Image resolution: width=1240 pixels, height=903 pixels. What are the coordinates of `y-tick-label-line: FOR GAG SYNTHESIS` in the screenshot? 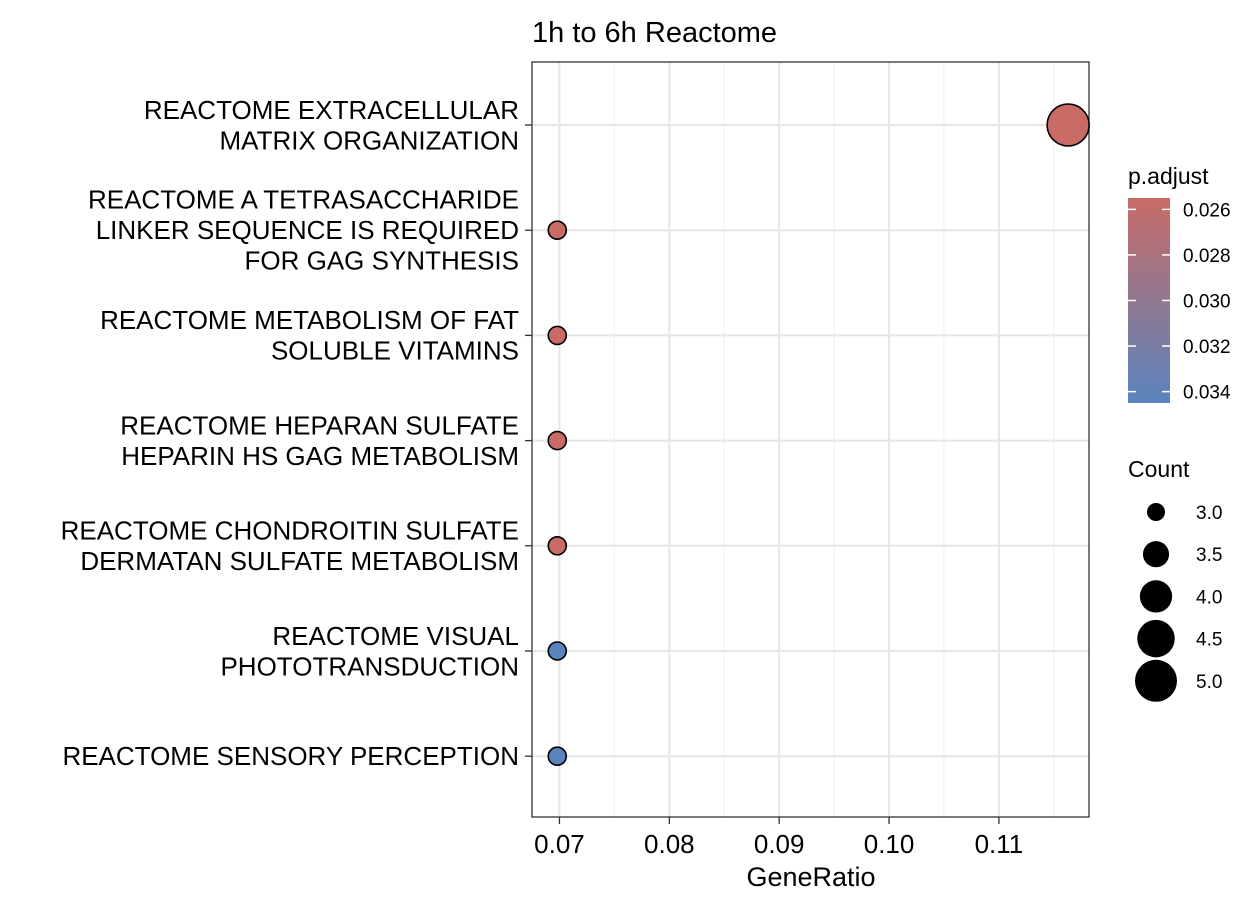 It's located at (382, 261).